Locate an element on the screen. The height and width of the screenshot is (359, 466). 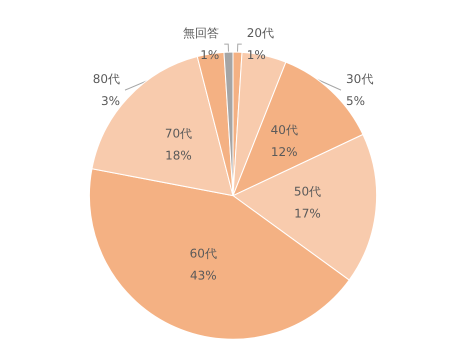
data-label: 3% is located at coordinates (110, 101).